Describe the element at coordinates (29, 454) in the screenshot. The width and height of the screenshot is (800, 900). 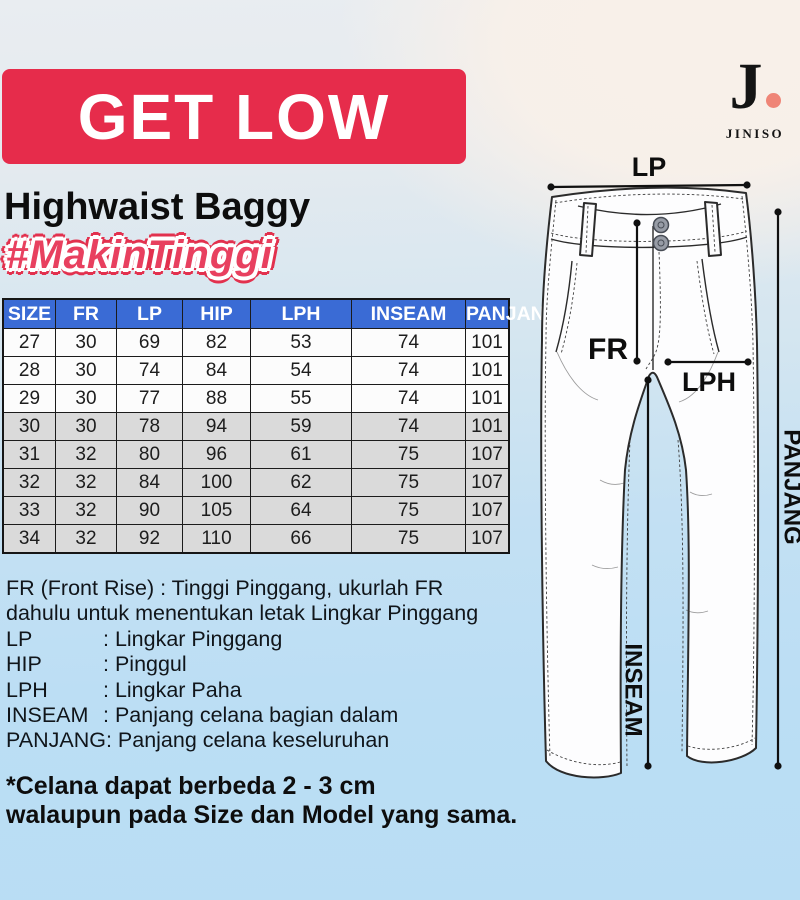
I see `cell-size: 31` at that location.